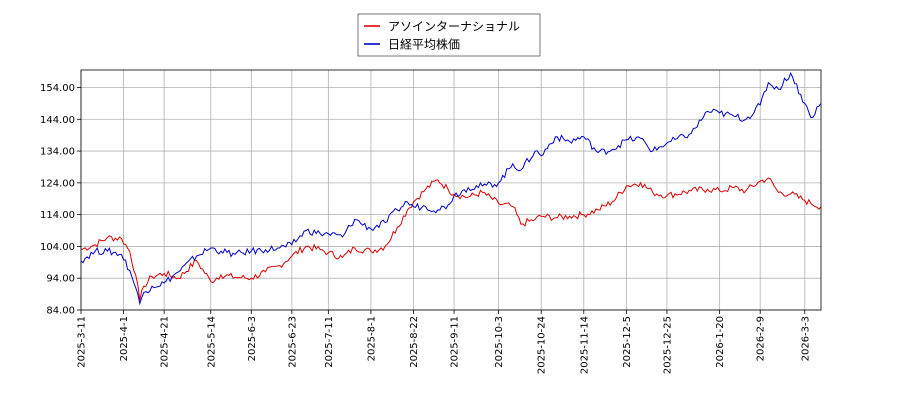 This screenshot has height=400, width=900. Describe the element at coordinates (627, 342) in the screenshot. I see `x-tick-label: 2025-12-5` at that location.